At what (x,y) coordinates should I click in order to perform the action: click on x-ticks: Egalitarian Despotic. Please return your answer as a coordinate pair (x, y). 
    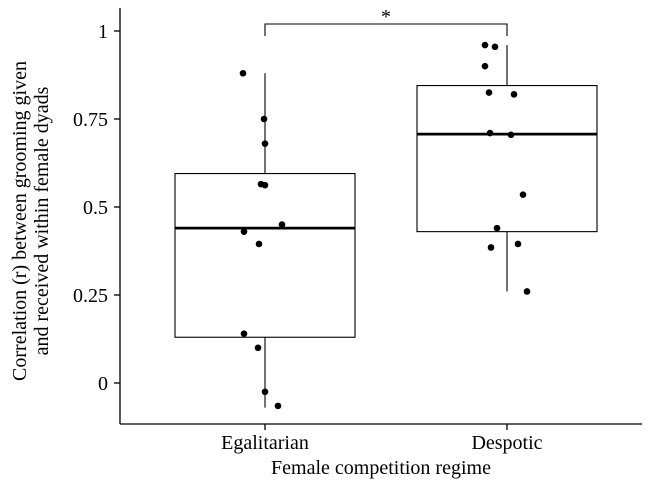
    Looking at the image, I should click on (382, 439).